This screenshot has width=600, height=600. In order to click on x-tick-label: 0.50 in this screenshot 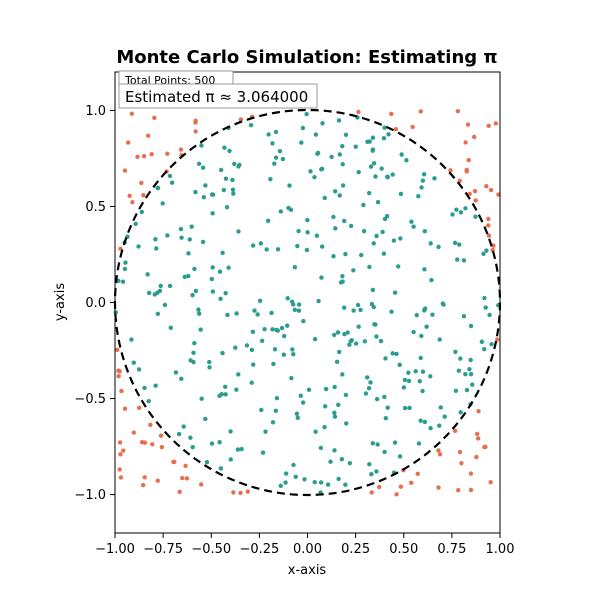, I will do `click(403, 549)`.